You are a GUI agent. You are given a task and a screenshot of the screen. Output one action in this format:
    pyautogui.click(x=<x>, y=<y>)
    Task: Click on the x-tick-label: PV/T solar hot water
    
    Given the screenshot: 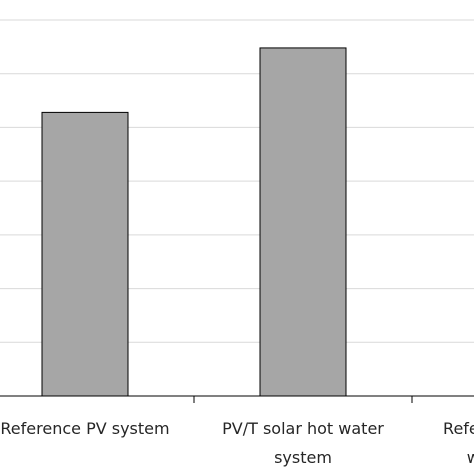 What is the action you would take?
    pyautogui.click(x=303, y=428)
    